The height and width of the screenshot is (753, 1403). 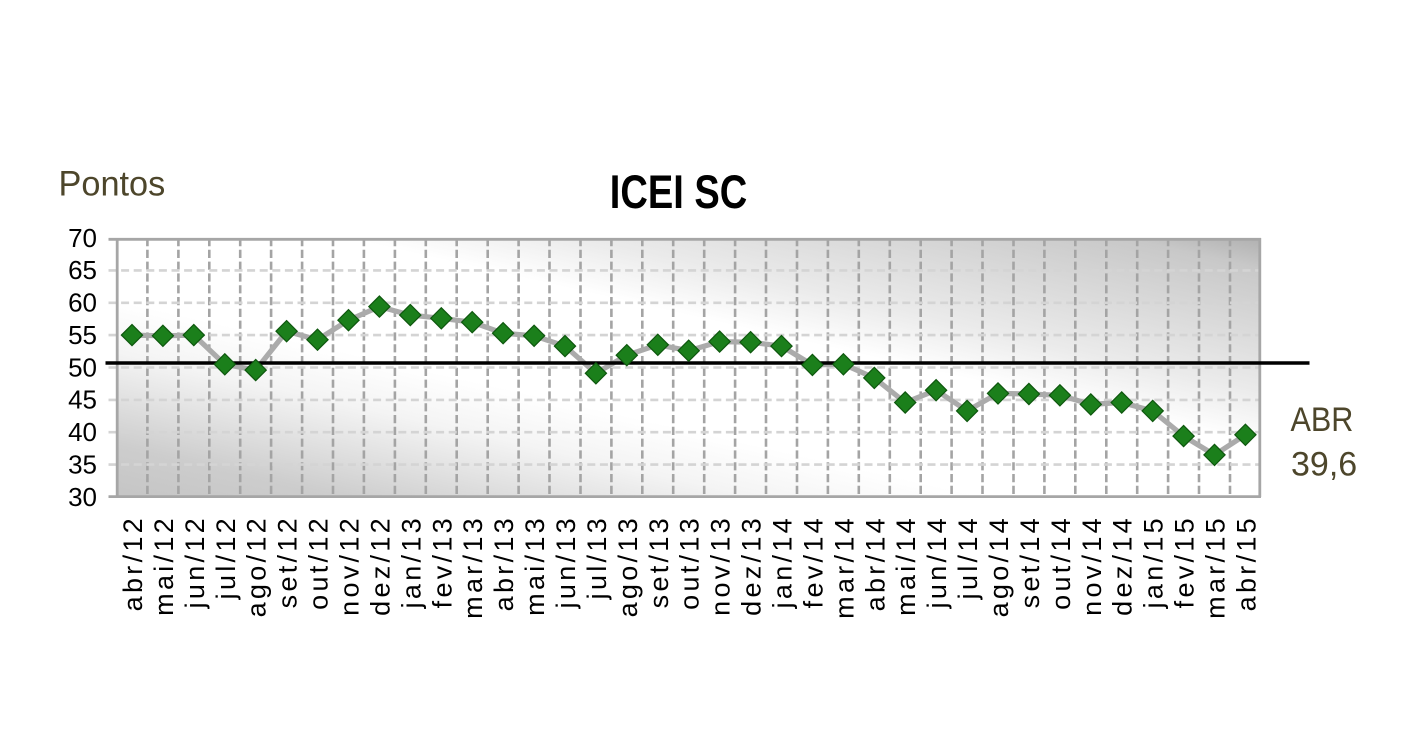 What do you see at coordinates (133, 563) in the screenshot?
I see `svg-text: abr/12` at bounding box center [133, 563].